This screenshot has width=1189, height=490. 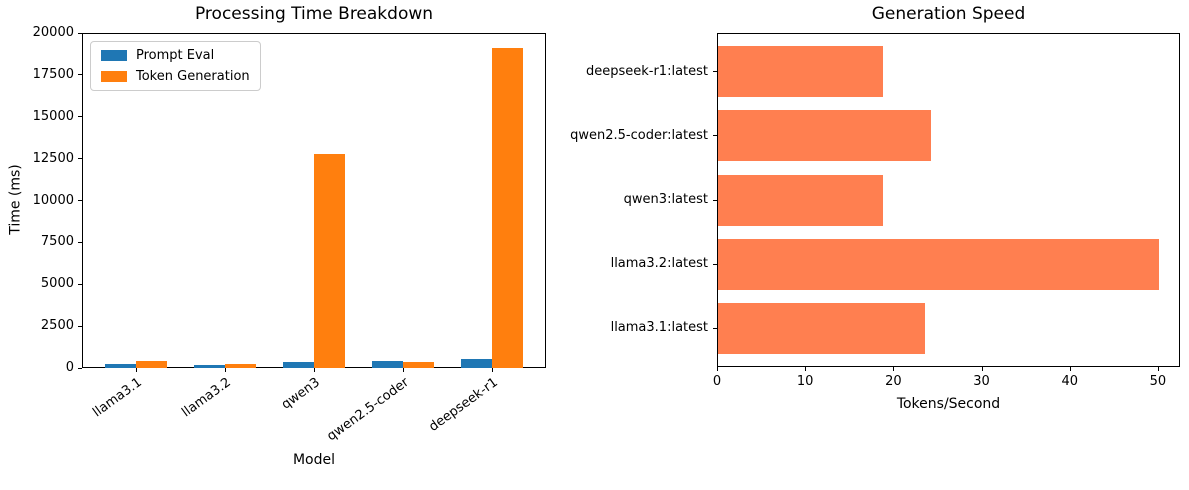 What do you see at coordinates (53, 116) in the screenshot?
I see `y-tick-label-15000: 15000` at bounding box center [53, 116].